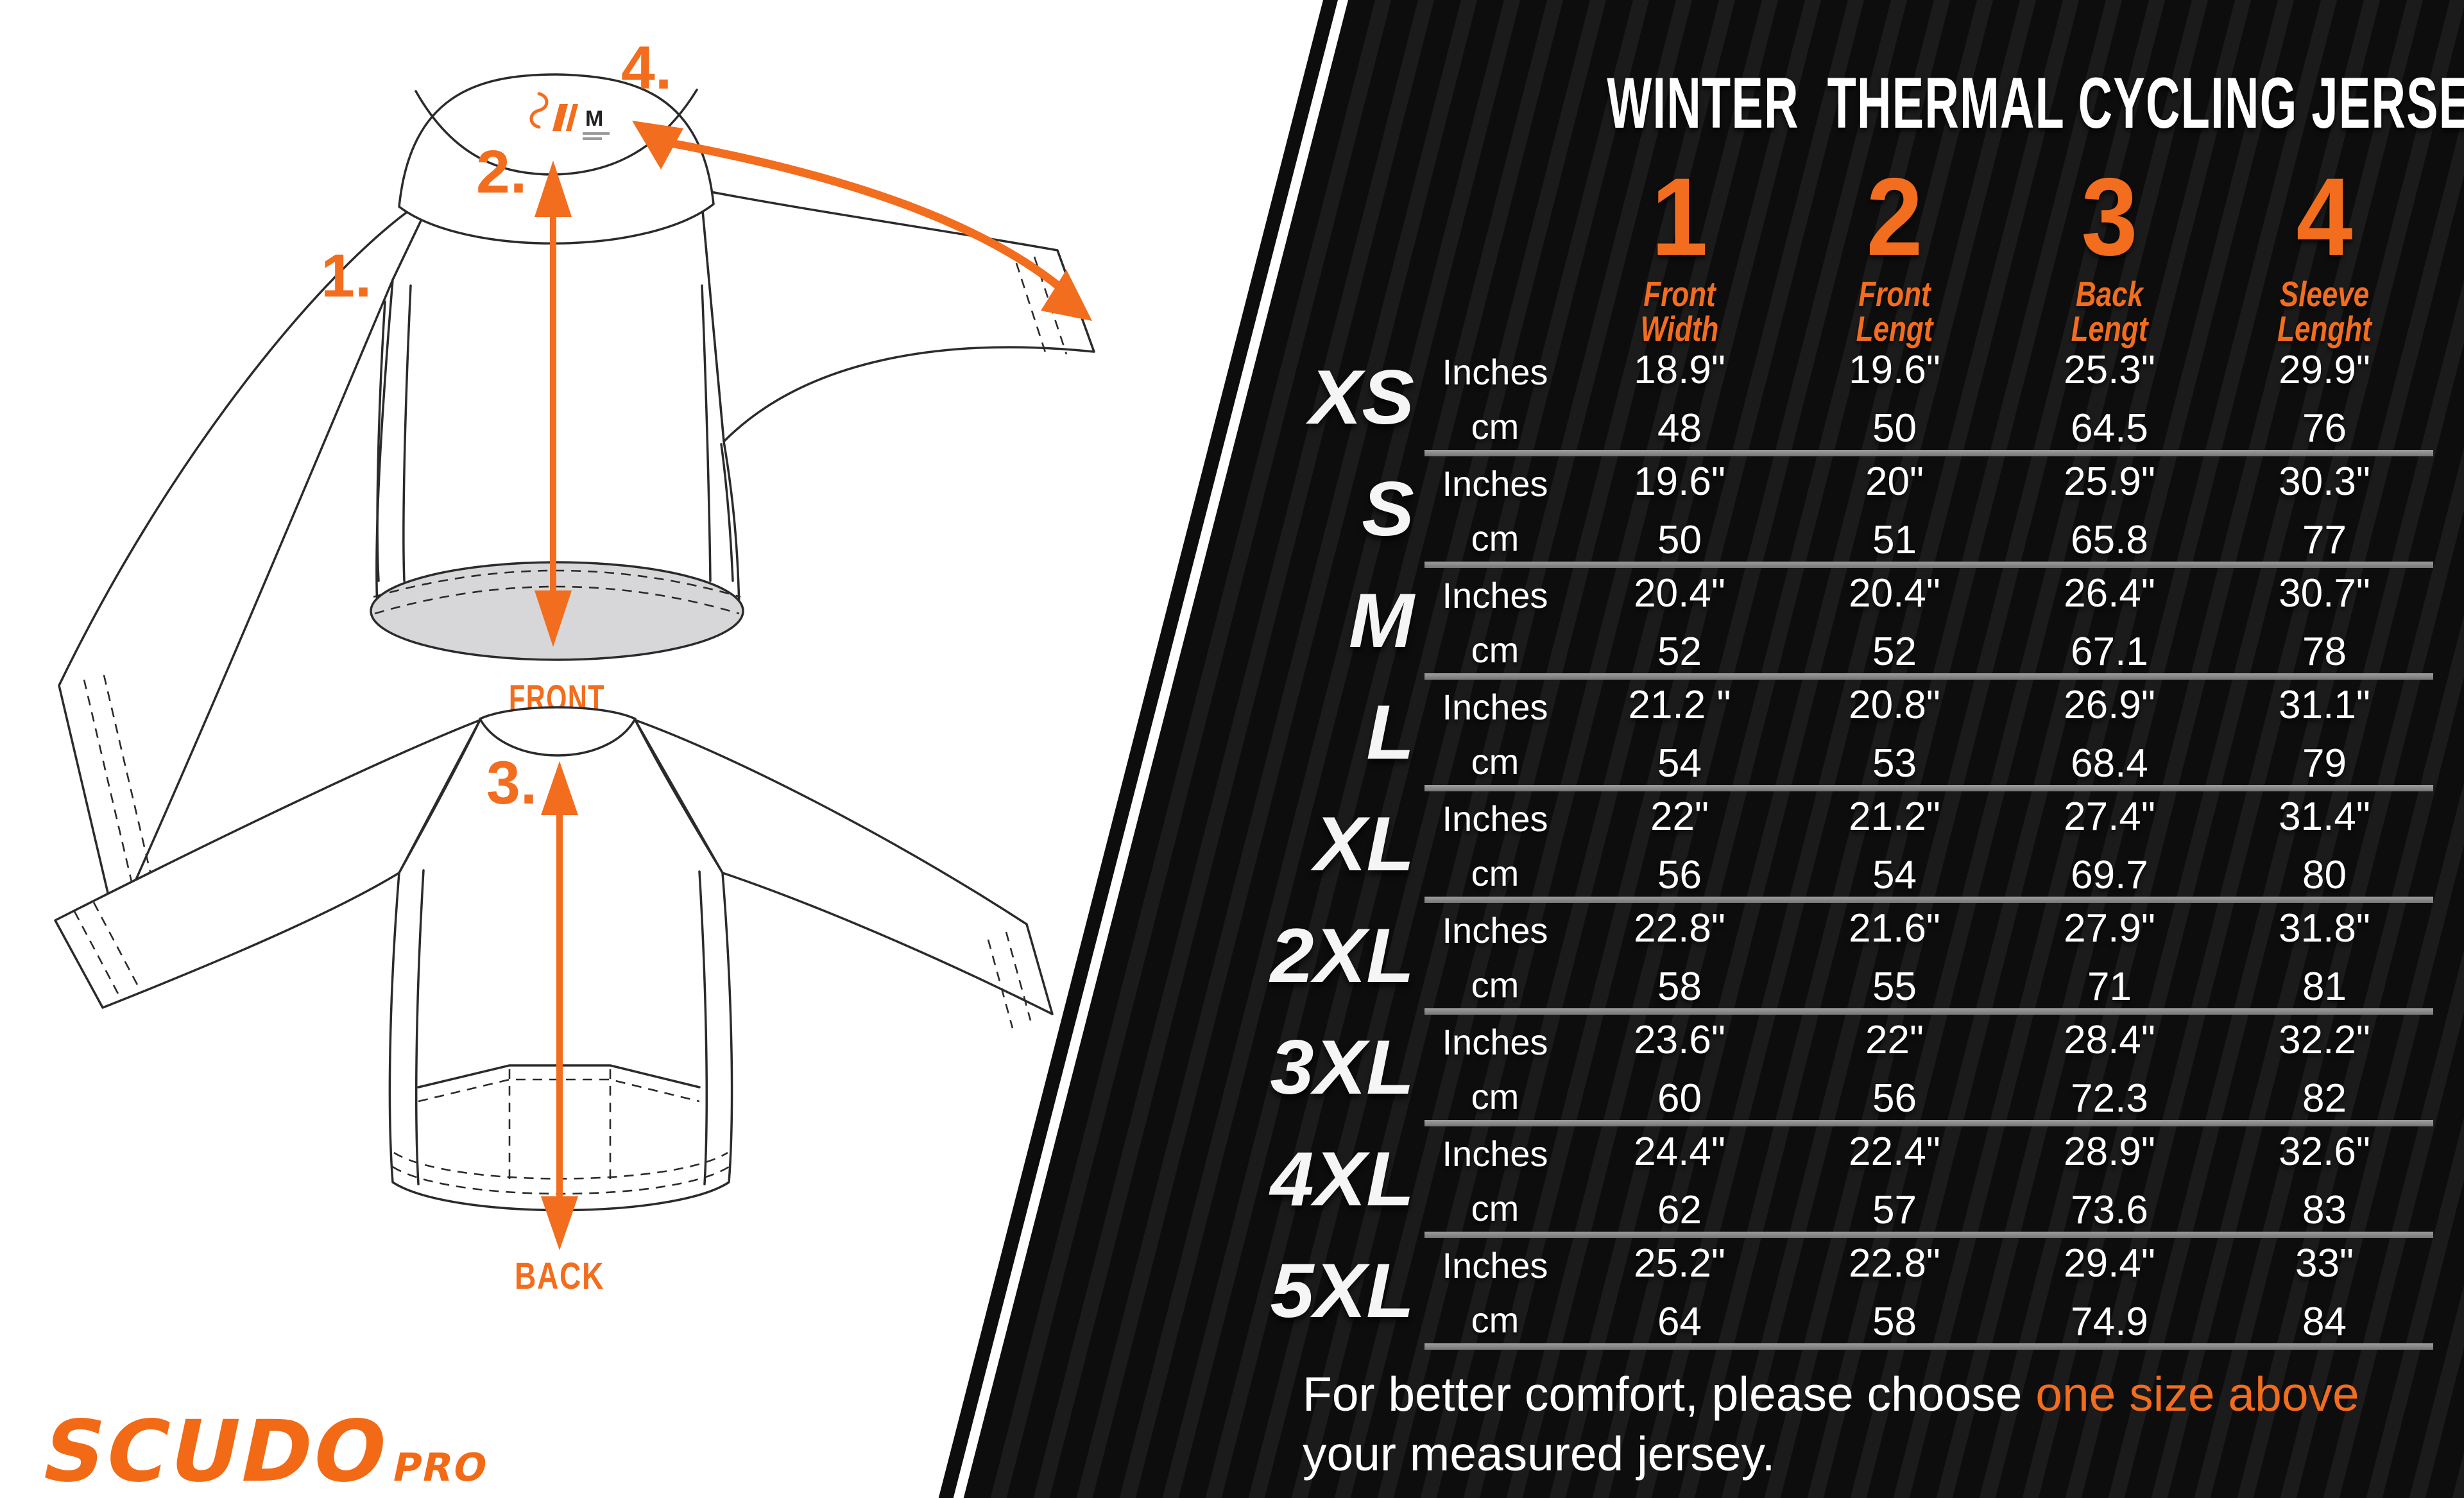 This screenshot has width=2464, height=1498. I want to click on size-label: M, so click(1381, 621).